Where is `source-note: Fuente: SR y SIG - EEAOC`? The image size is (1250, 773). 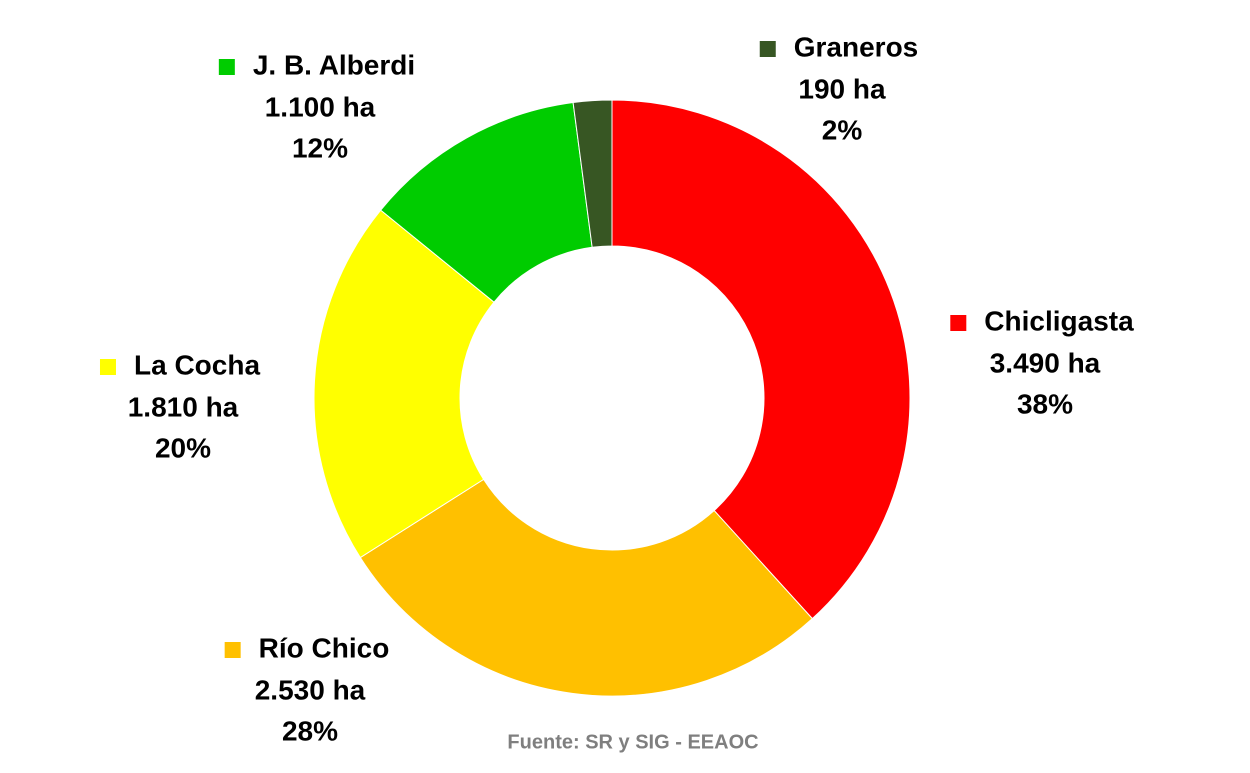 source-note: Fuente: SR y SIG - EEAOC is located at coordinates (632, 742).